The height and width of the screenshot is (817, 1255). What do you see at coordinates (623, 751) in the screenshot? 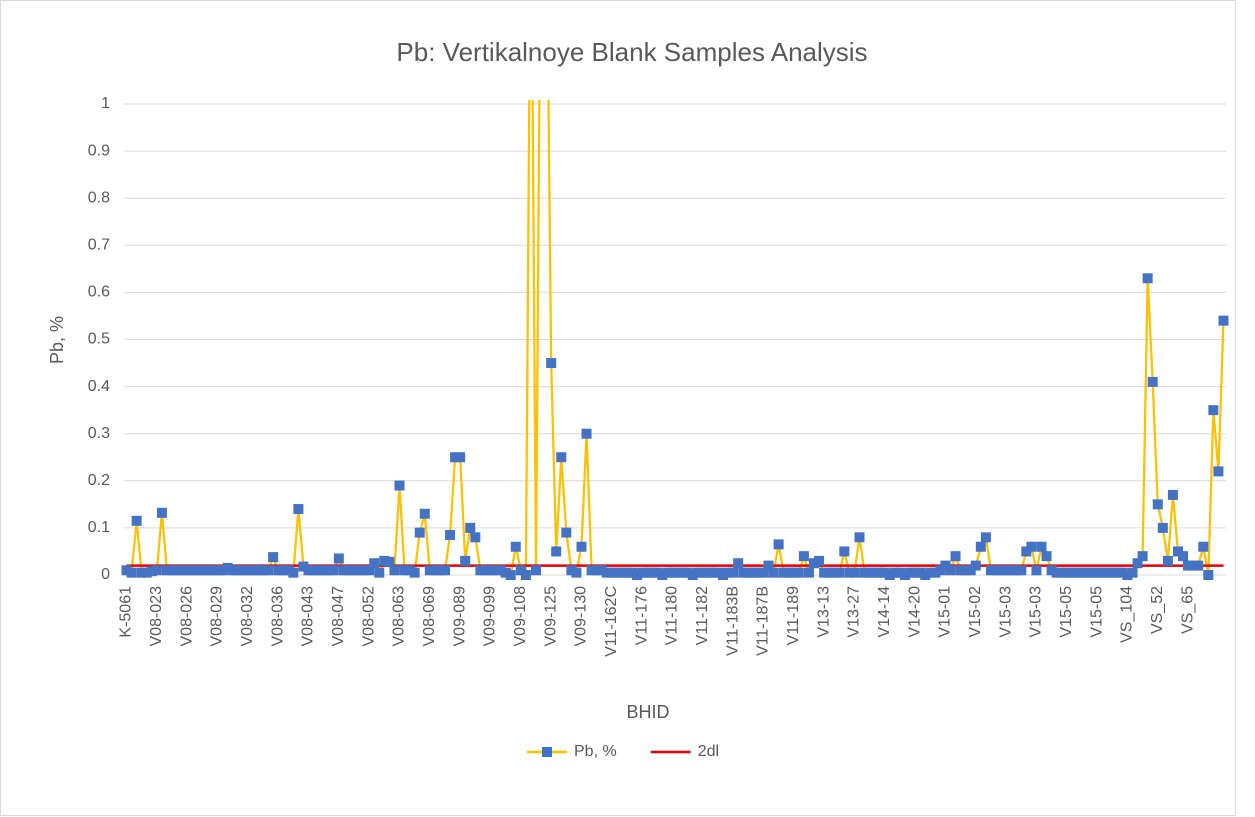
I see `legend: Pb, % 2dl` at bounding box center [623, 751].